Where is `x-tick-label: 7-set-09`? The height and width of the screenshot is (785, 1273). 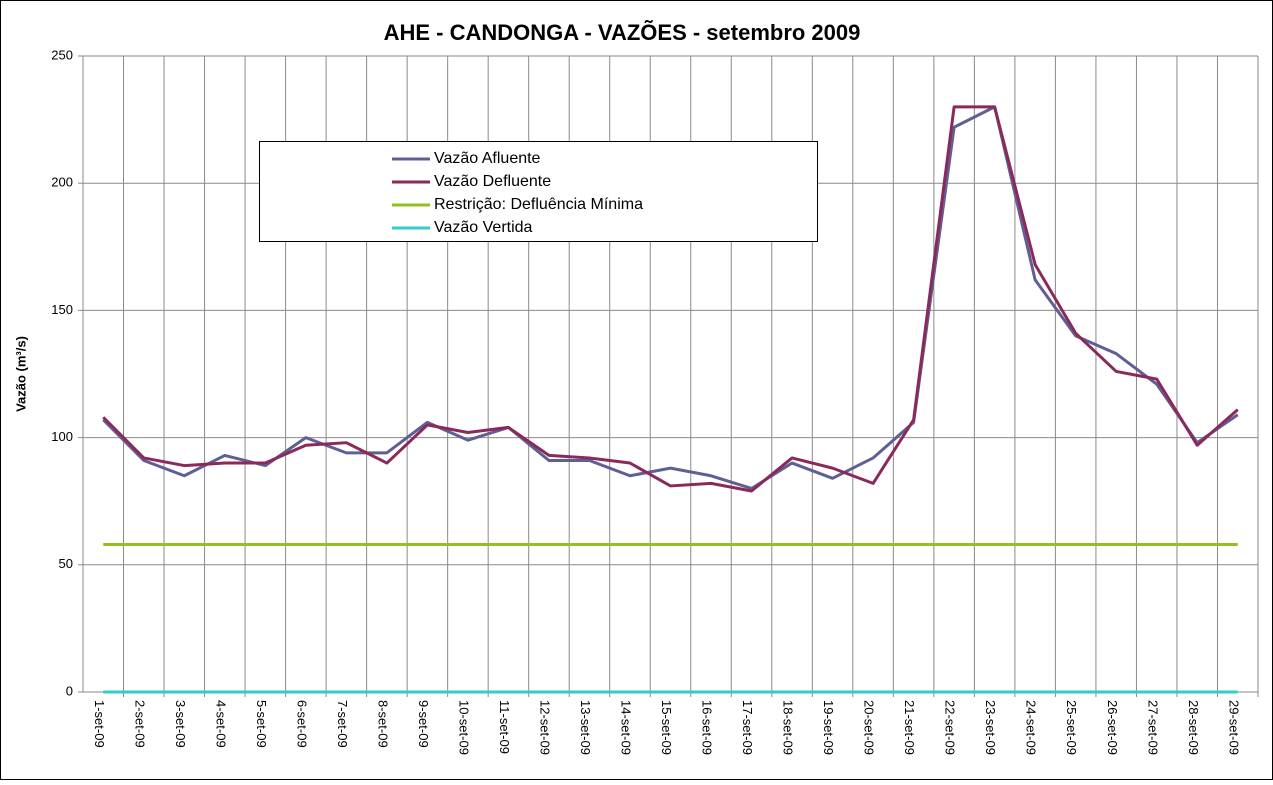 x-tick-label: 7-set-09 is located at coordinates (342, 724).